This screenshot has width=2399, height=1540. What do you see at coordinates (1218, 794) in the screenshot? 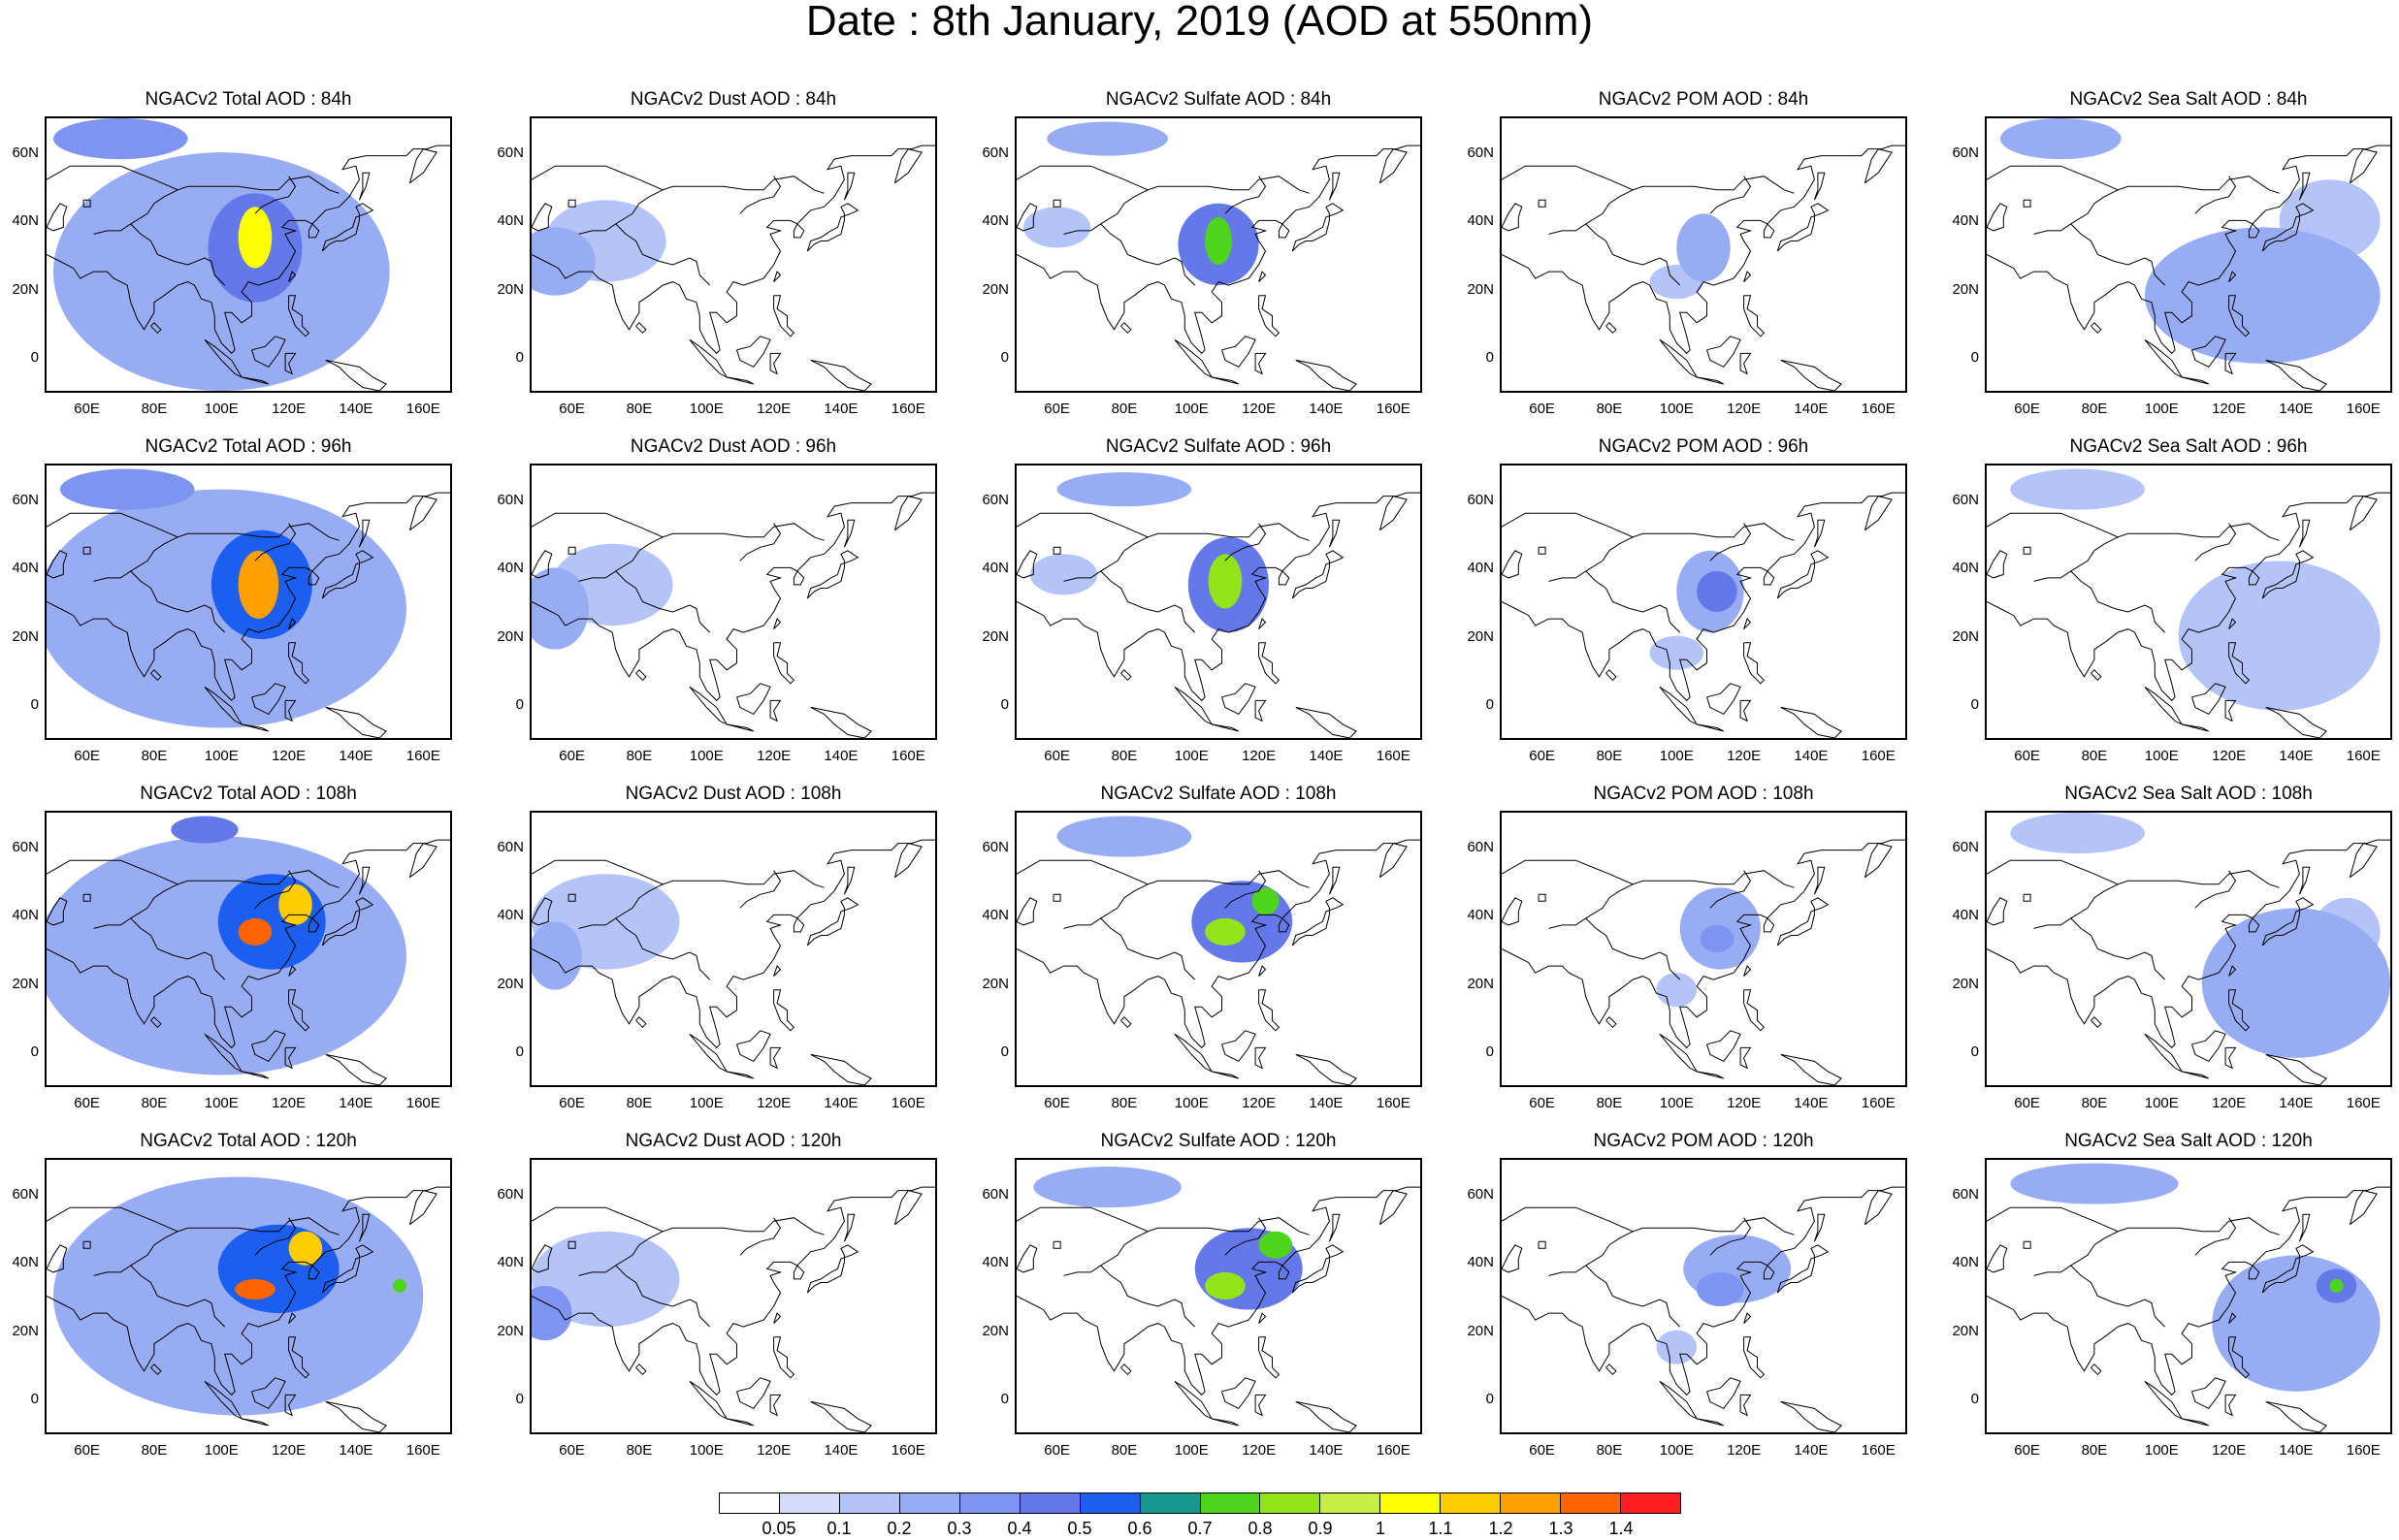
I see `panel-title: NGACv2 Sulfate AOD : 108h` at bounding box center [1218, 794].